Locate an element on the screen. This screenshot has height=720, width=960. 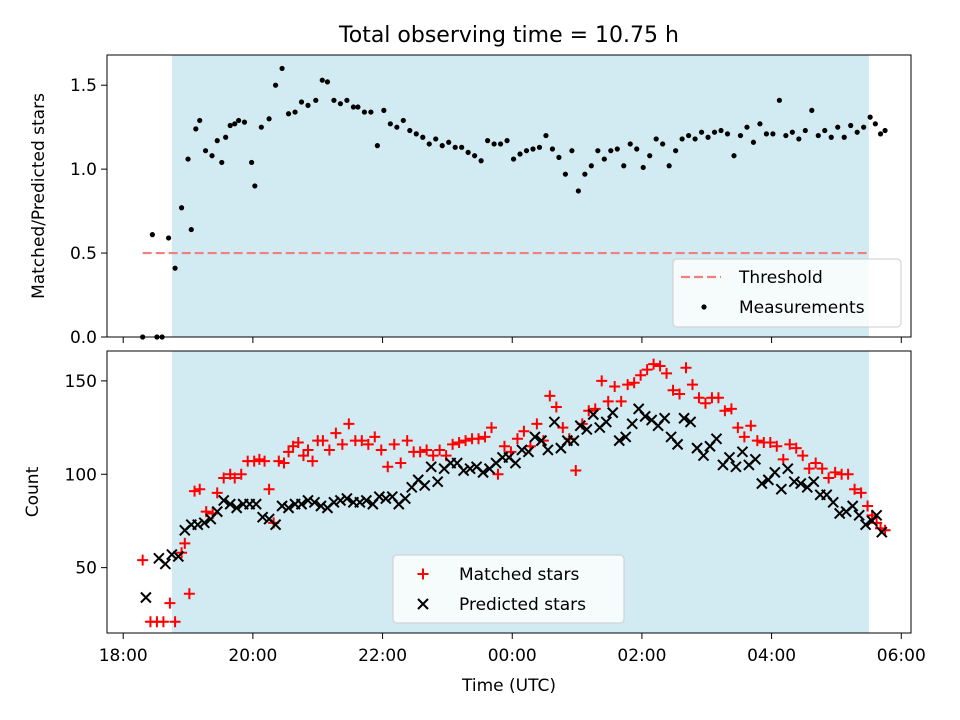
x-tick-label: 18:00 is located at coordinates (123, 656).